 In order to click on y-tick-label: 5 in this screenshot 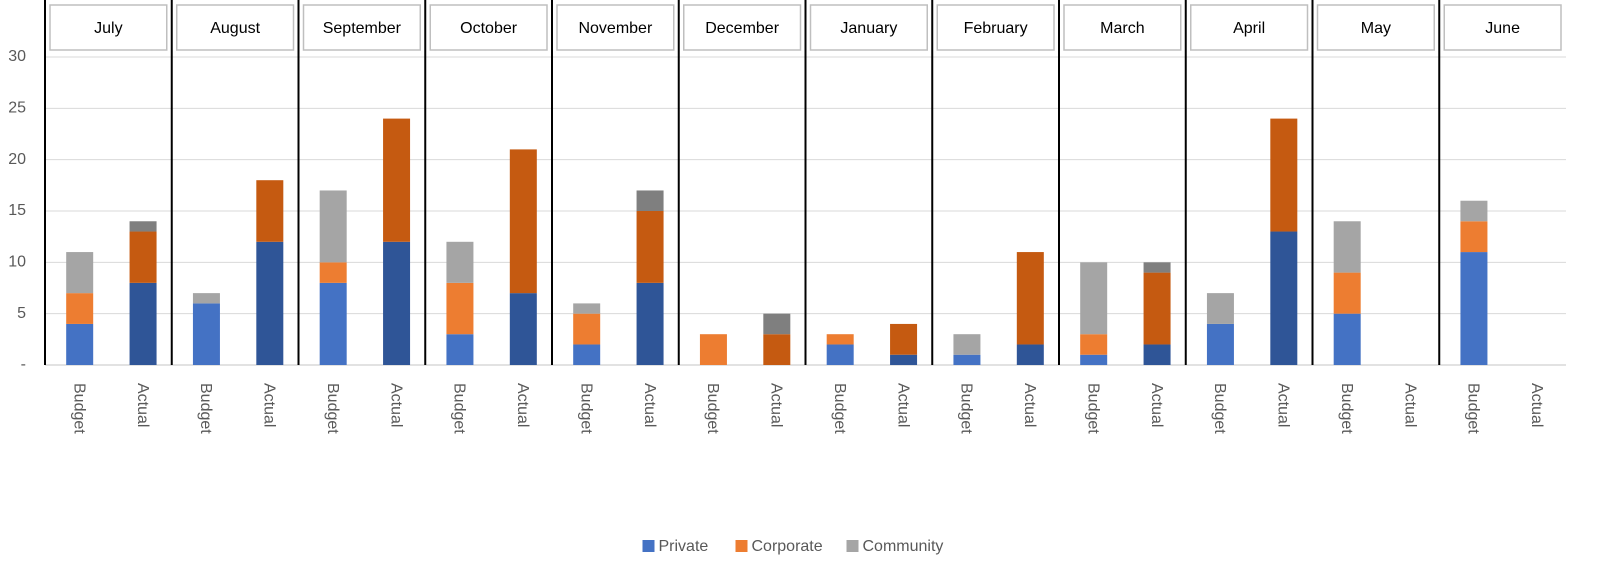, I will do `click(21, 313)`.